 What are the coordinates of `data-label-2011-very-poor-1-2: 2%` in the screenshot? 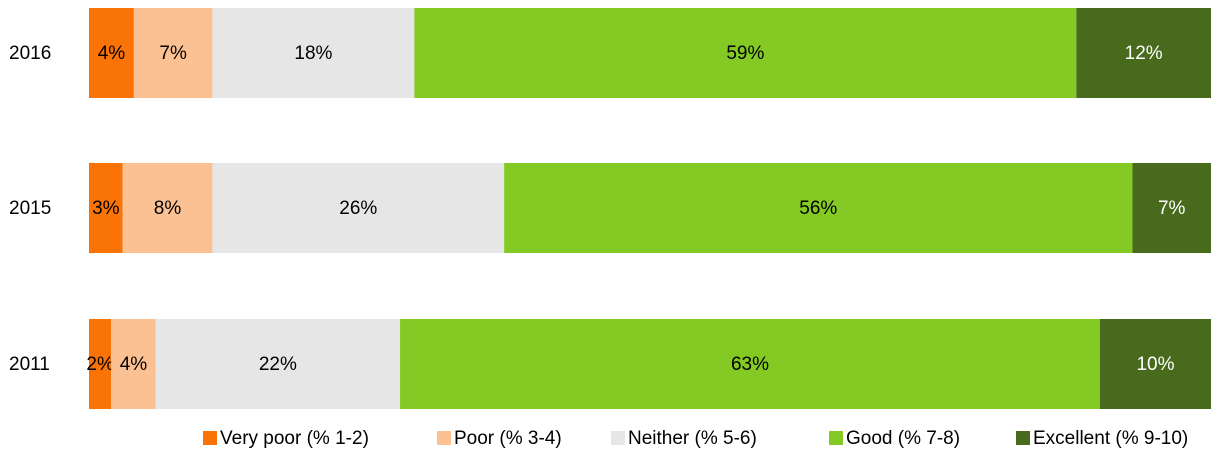 It's located at (100, 364).